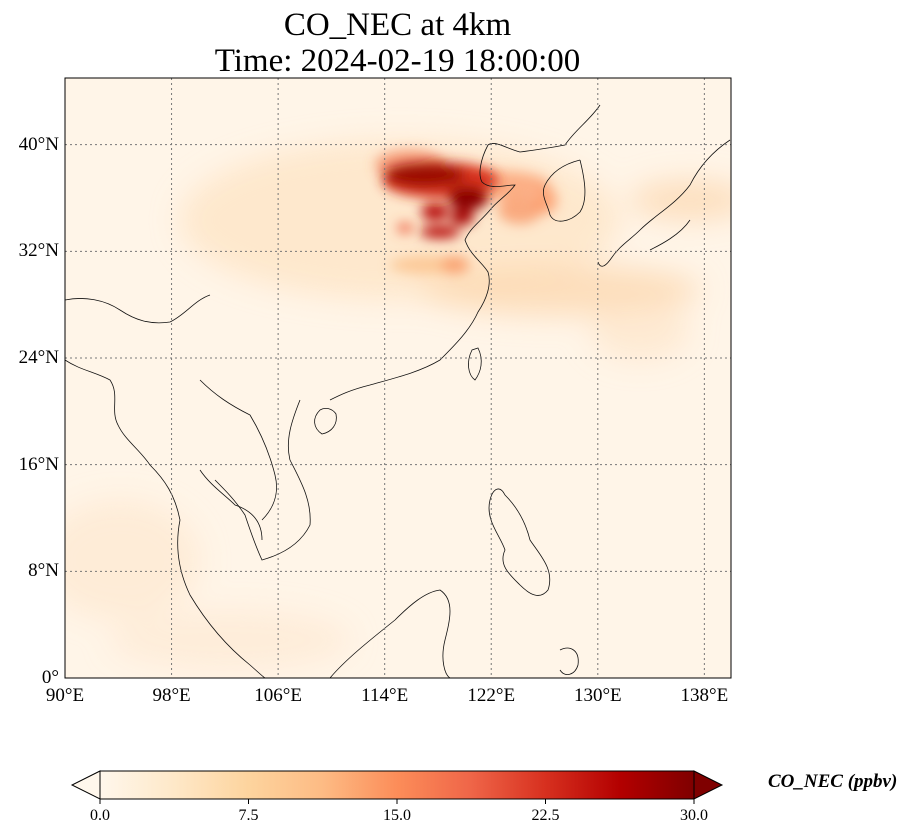  Describe the element at coordinates (704, 695) in the screenshot. I see `lon-tick-label: 138°E` at that location.